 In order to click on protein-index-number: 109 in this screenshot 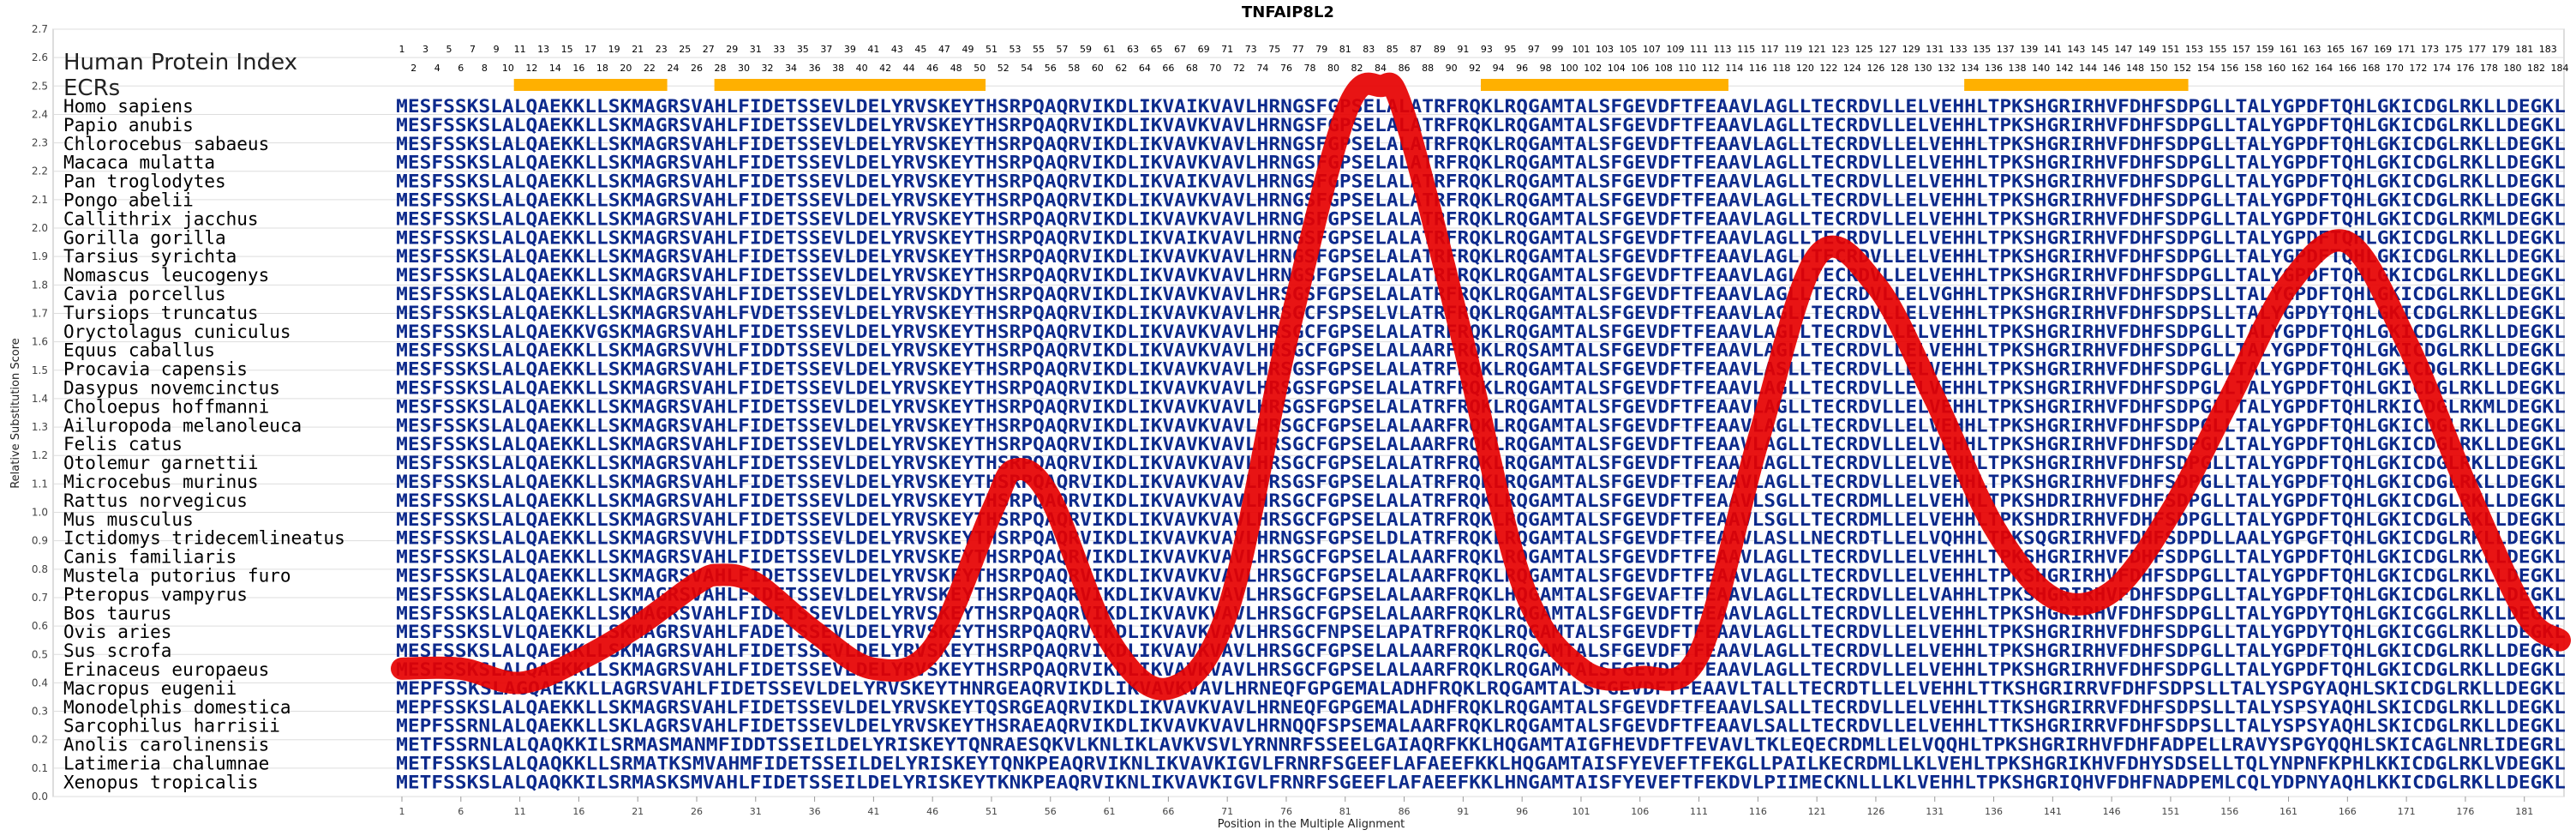, I will do `click(1676, 49)`.